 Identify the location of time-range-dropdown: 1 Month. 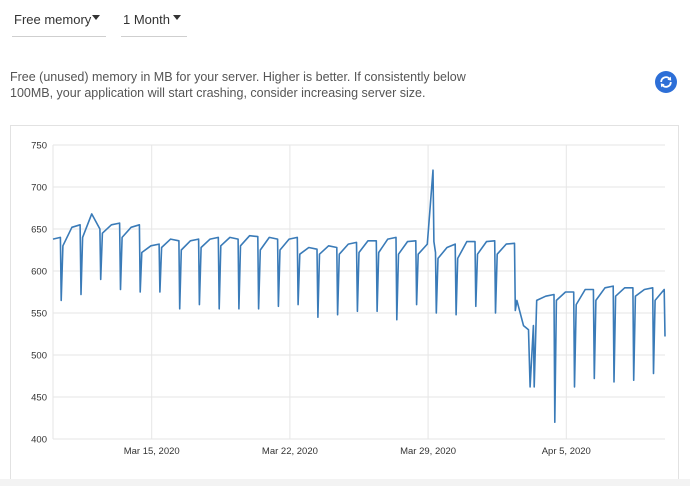
(154, 18).